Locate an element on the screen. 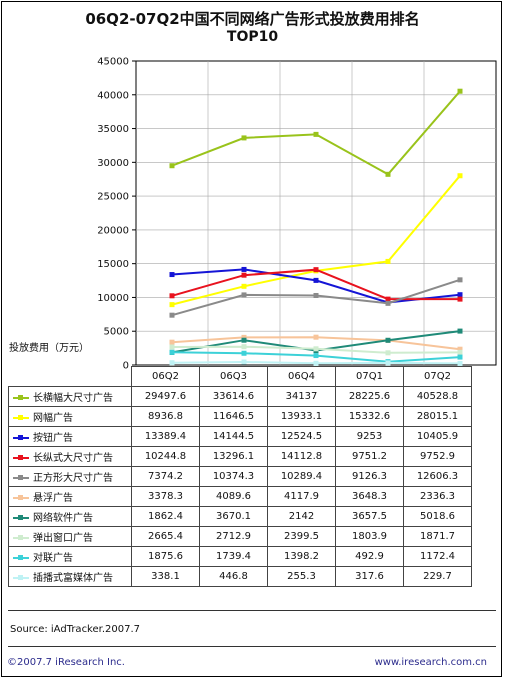 Image resolution: width=505 pixels, height=680 pixels. data-label: 4089.6 is located at coordinates (233, 496).